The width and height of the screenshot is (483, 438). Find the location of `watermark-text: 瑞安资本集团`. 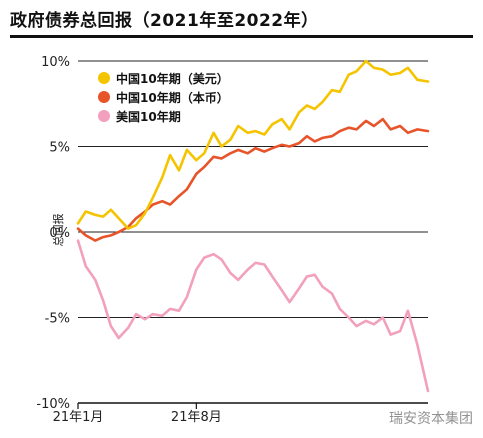

watermark-text: 瑞安资本集团 is located at coordinates (431, 419).